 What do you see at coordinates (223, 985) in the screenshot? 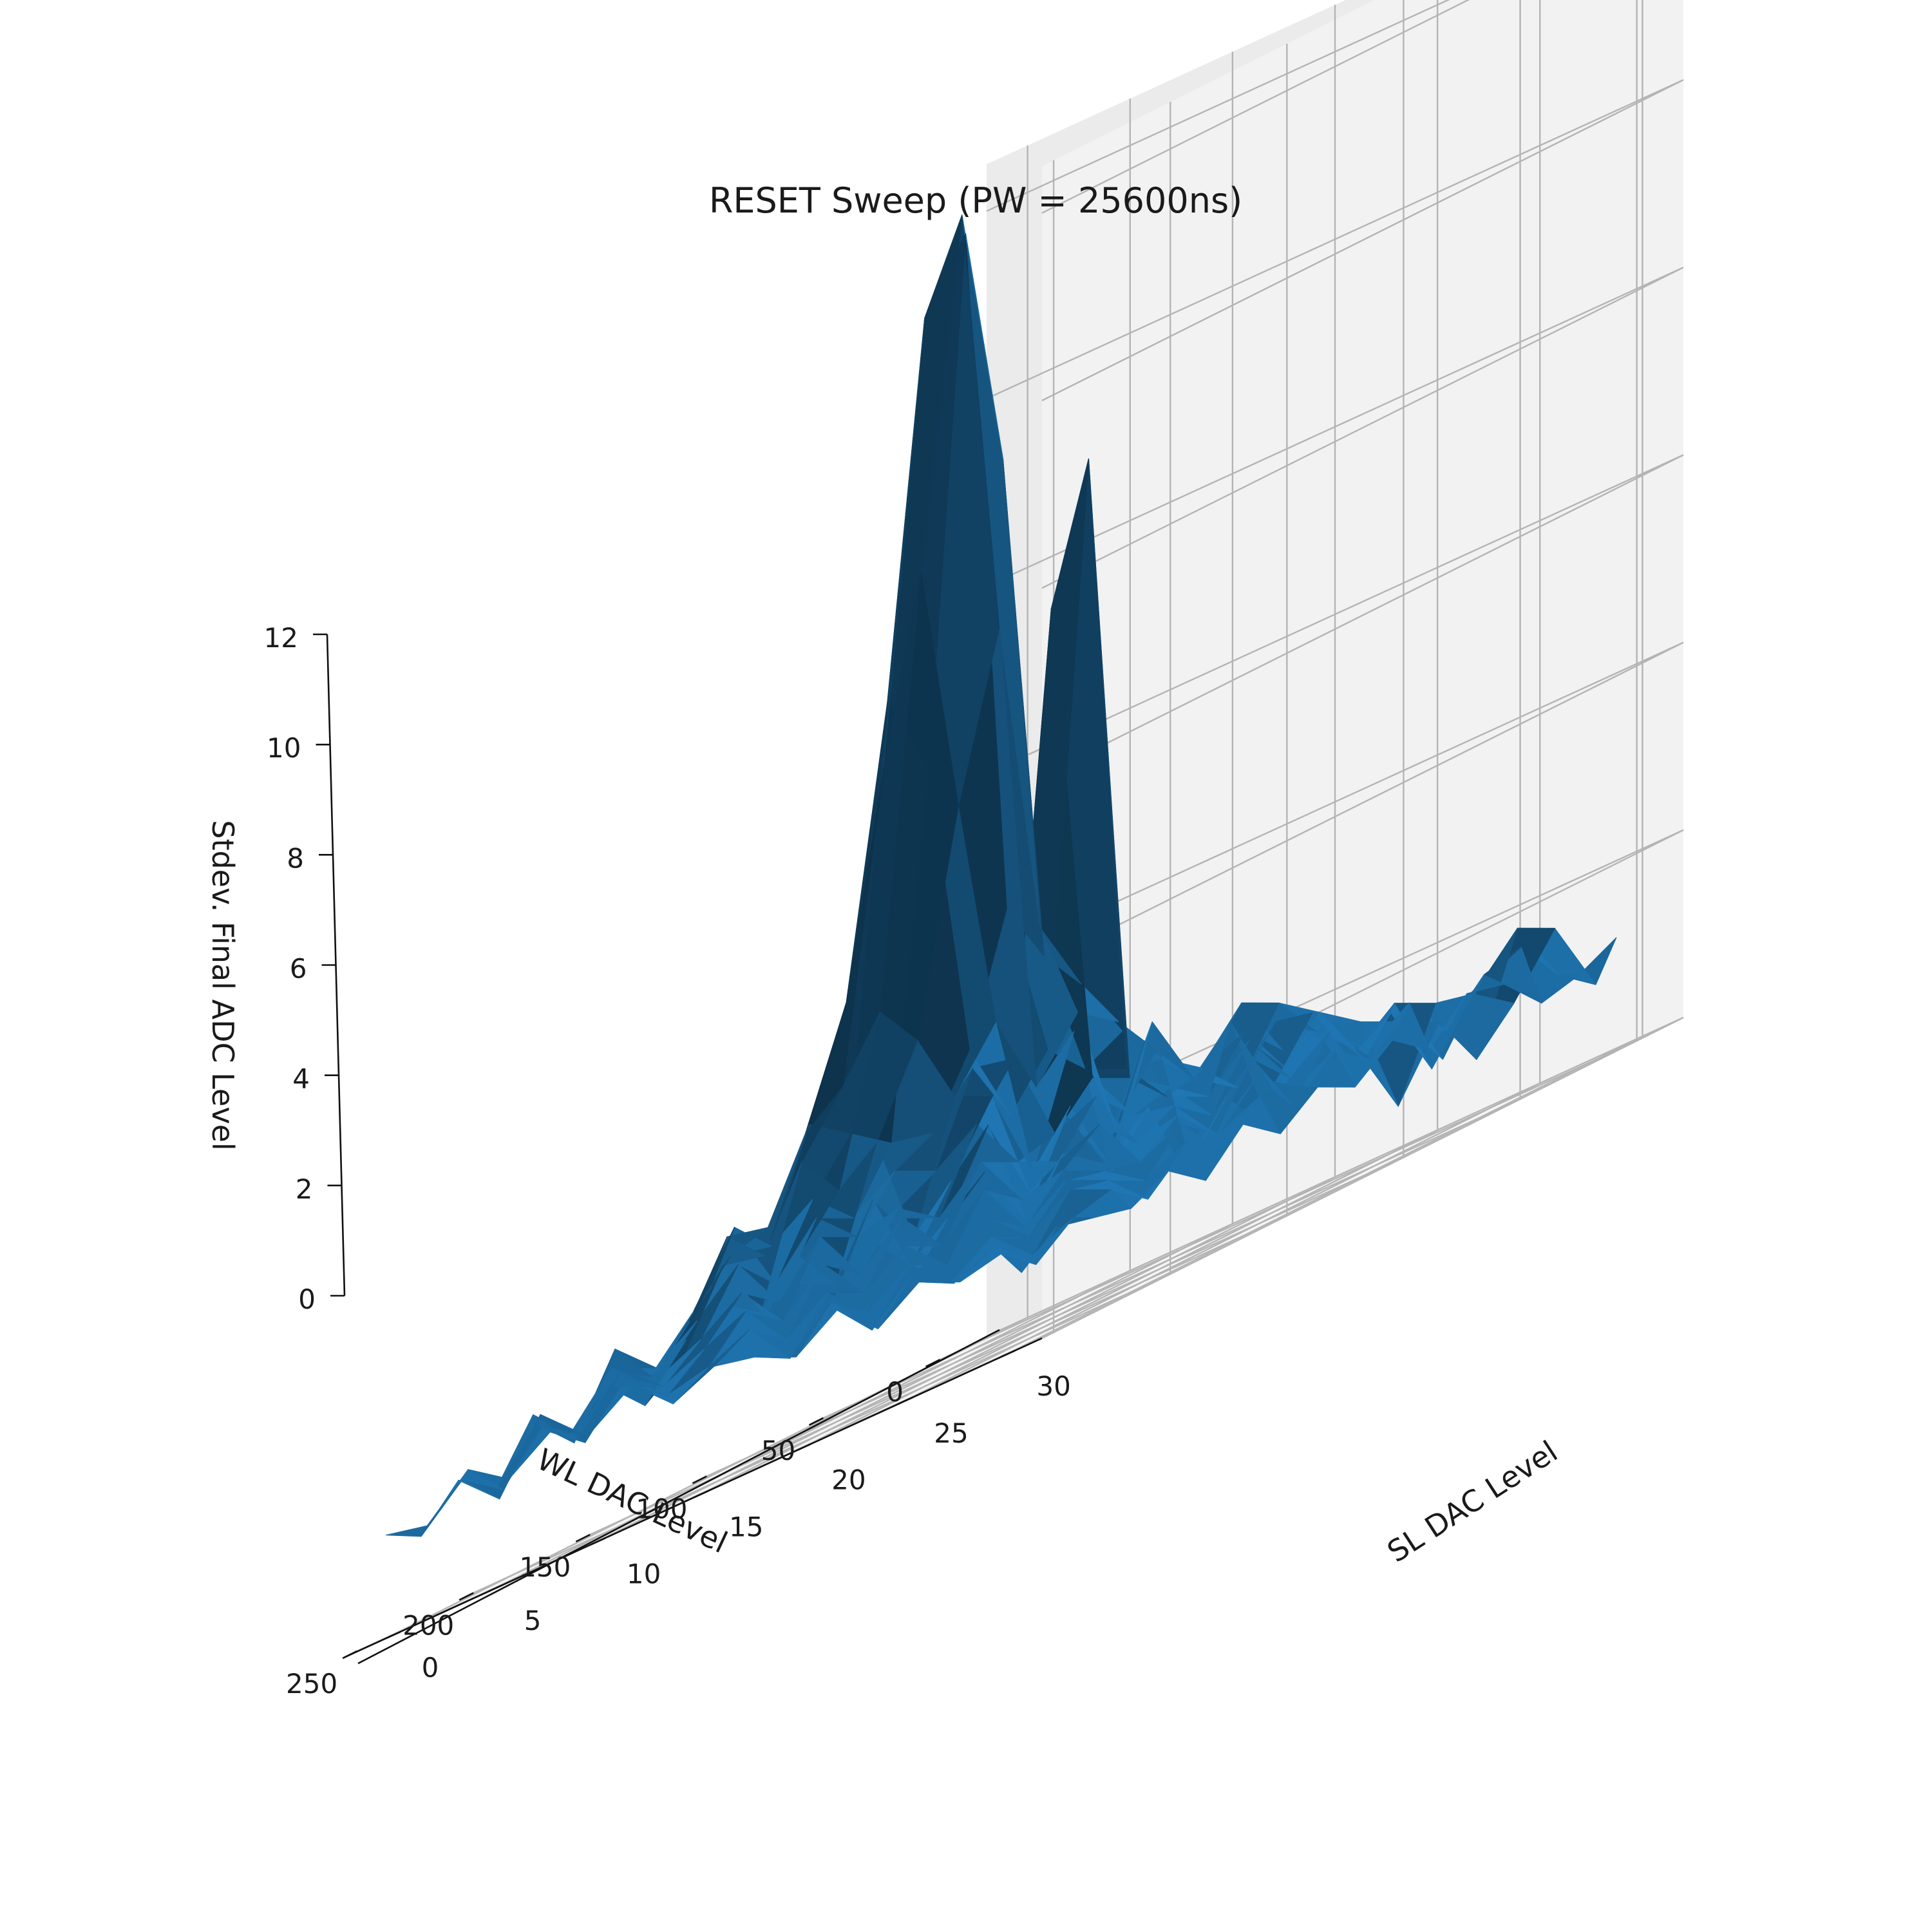
I see `z-axis-label: Stdev. Final ADC Level` at bounding box center [223, 985].